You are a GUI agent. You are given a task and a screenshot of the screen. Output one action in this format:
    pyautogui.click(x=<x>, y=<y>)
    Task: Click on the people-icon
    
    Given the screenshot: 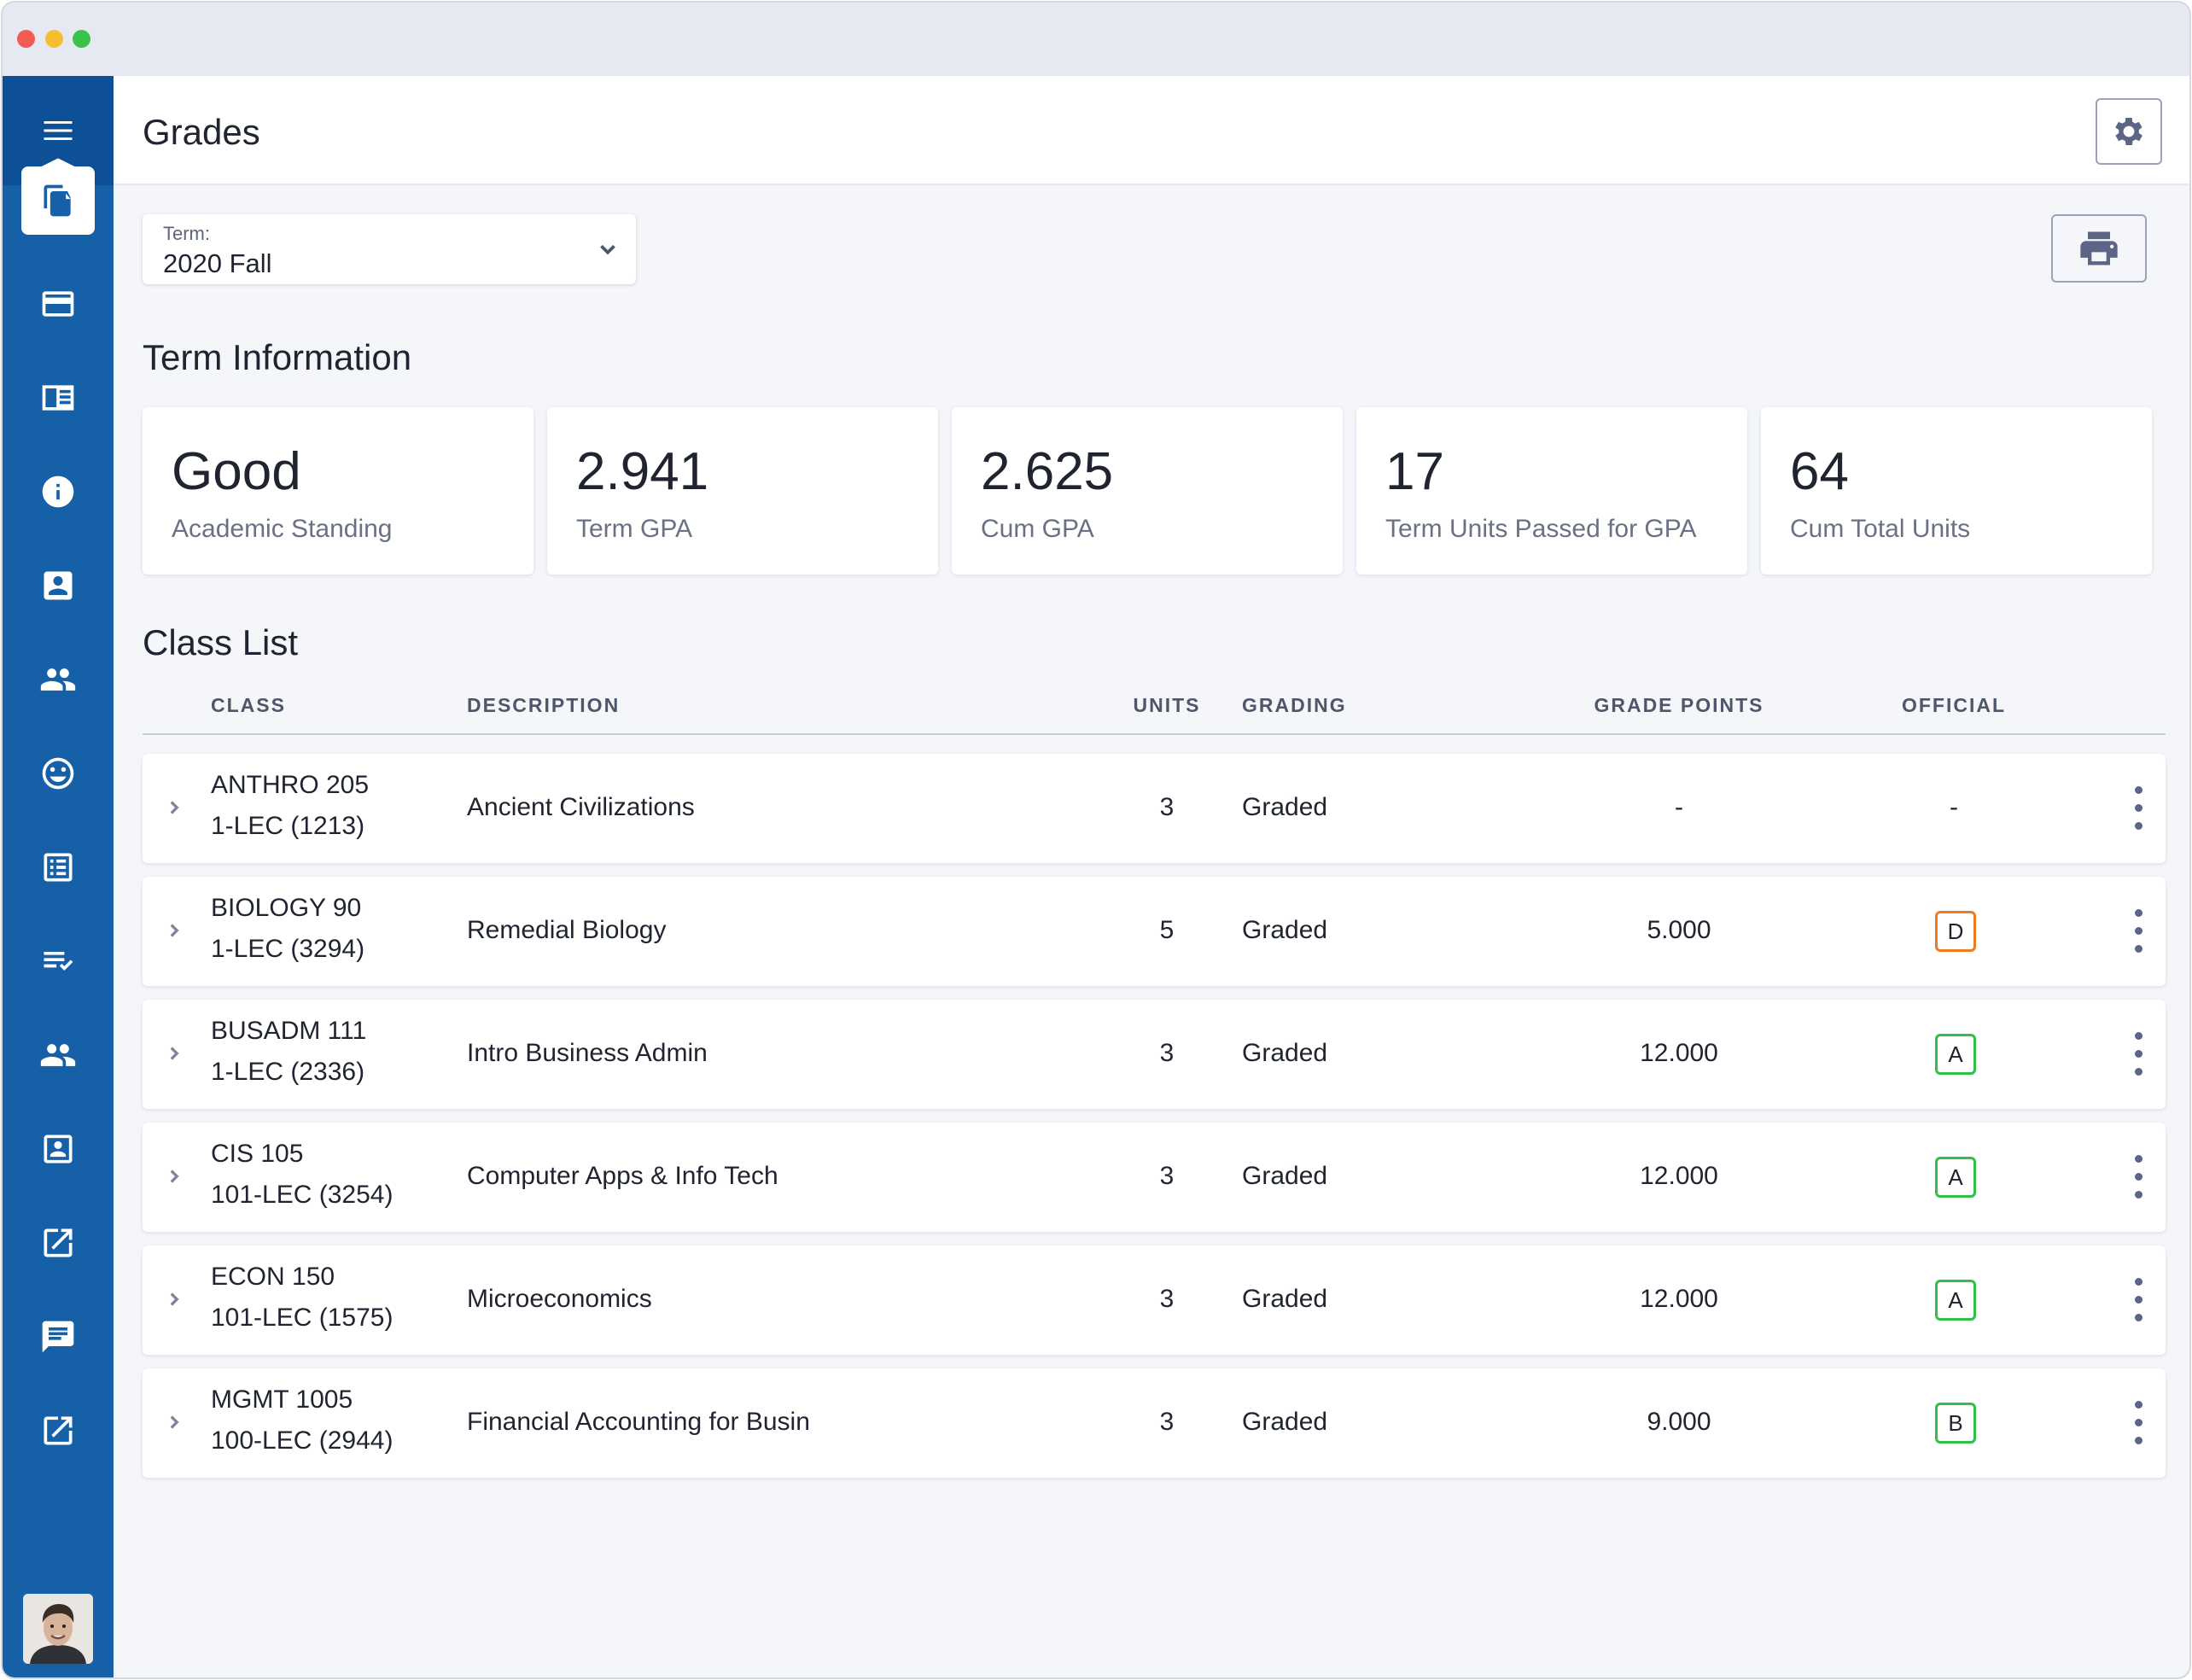 What is the action you would take?
    pyautogui.click(x=58, y=680)
    